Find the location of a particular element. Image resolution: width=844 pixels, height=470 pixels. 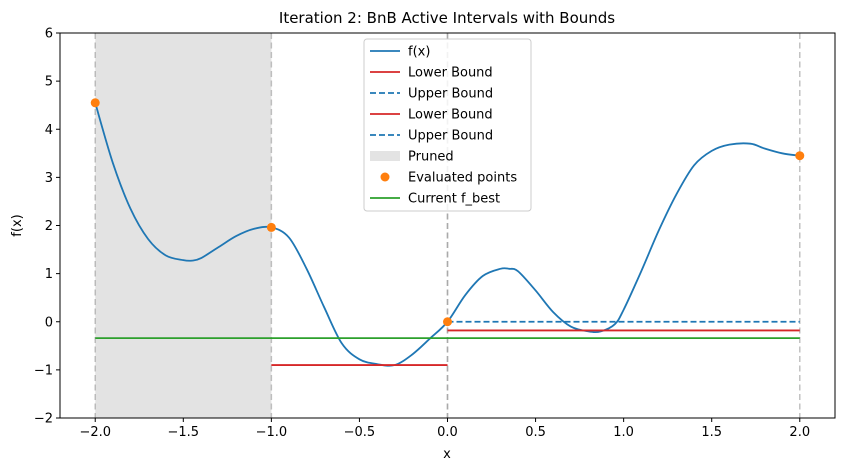

x-tick-label: 0.5 is located at coordinates (535, 432).